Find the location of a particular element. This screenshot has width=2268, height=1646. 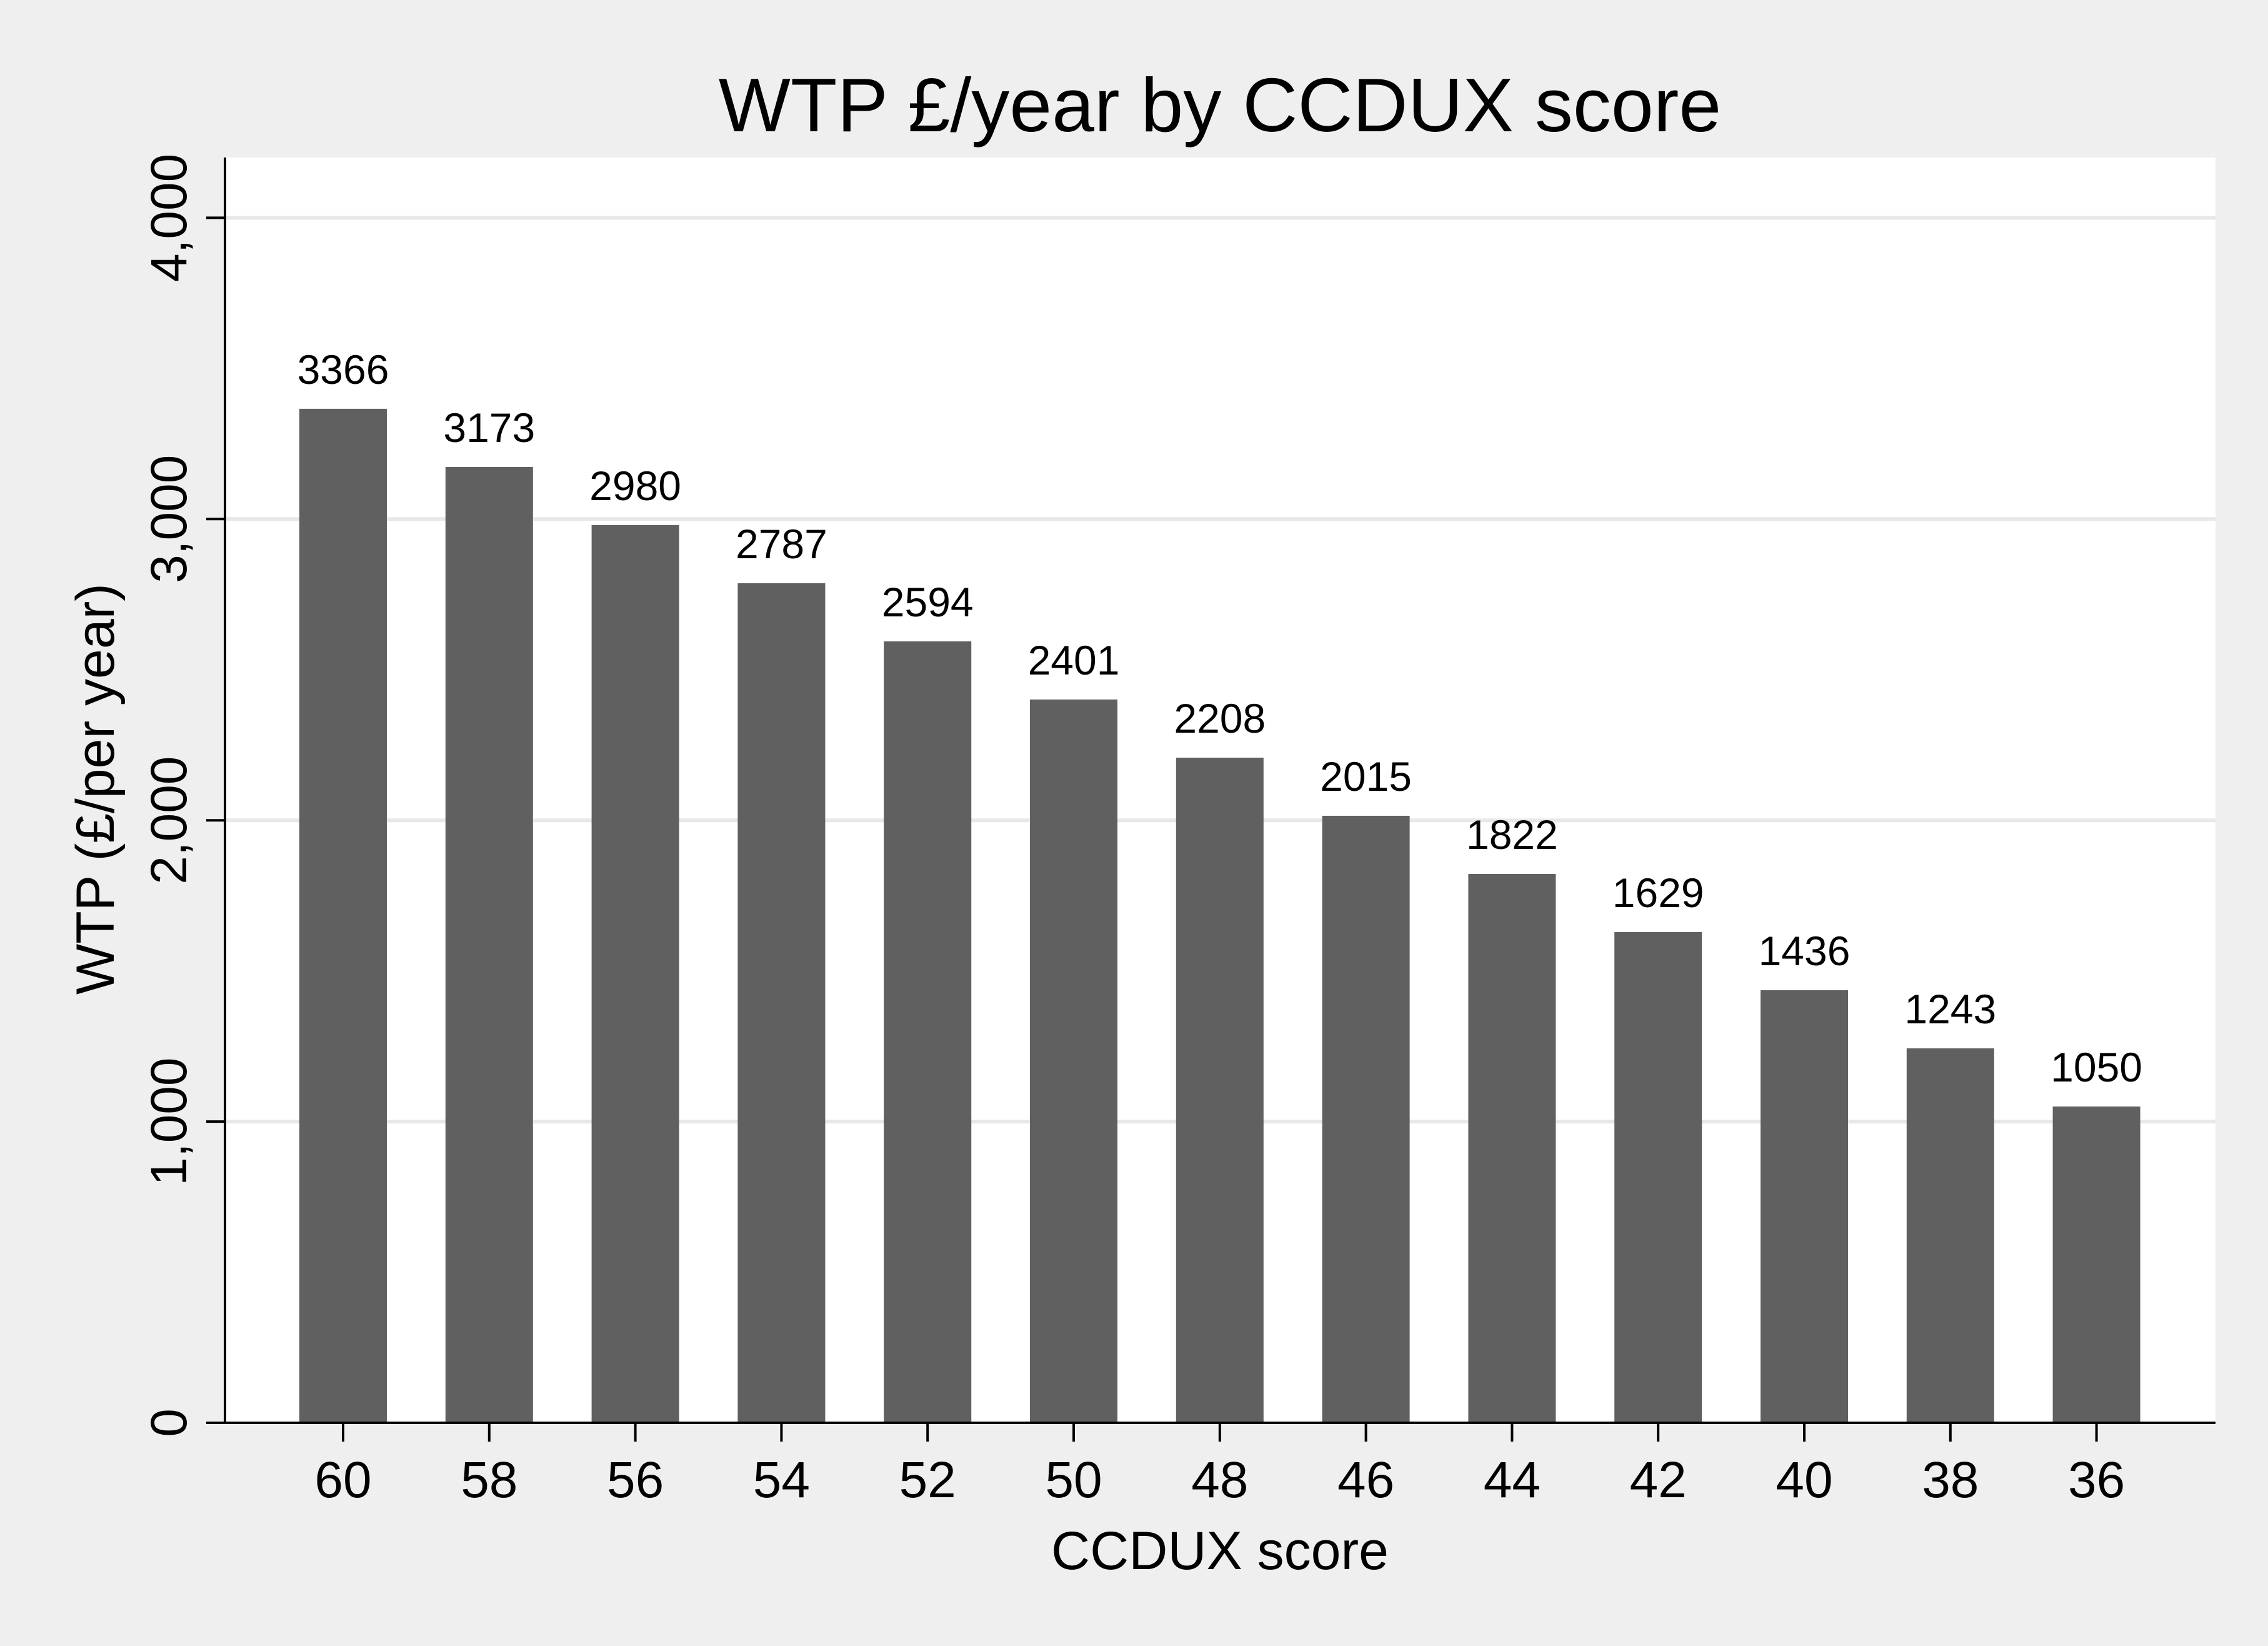

y-tick-label: 2,000 is located at coordinates (169, 820).